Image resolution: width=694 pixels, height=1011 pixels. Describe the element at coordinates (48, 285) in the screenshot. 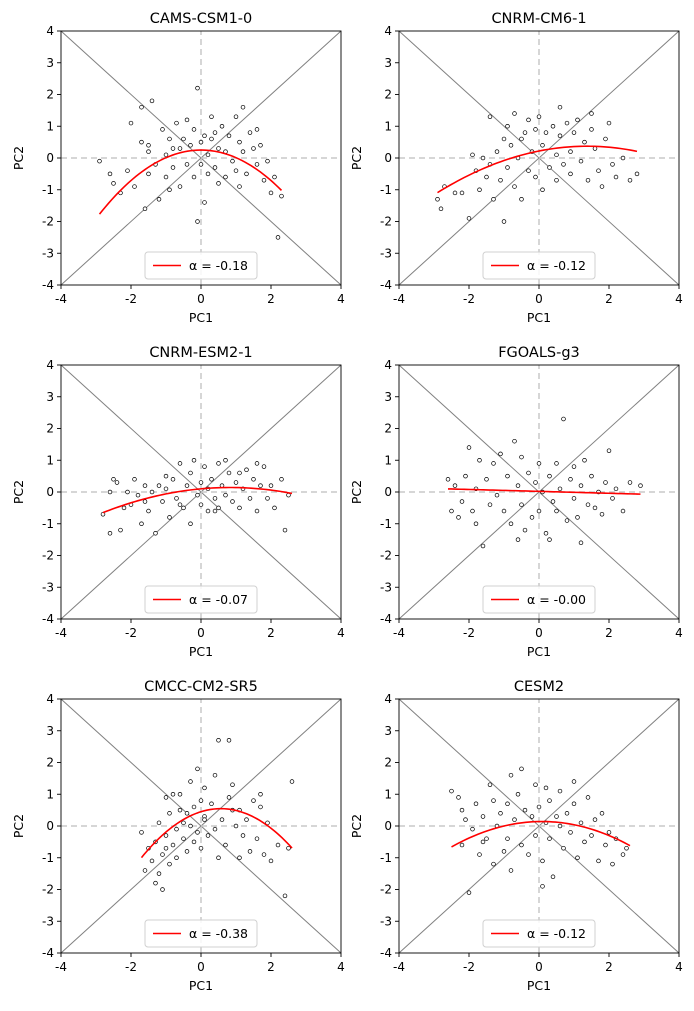

I see `y-tick-label: -4` at that location.